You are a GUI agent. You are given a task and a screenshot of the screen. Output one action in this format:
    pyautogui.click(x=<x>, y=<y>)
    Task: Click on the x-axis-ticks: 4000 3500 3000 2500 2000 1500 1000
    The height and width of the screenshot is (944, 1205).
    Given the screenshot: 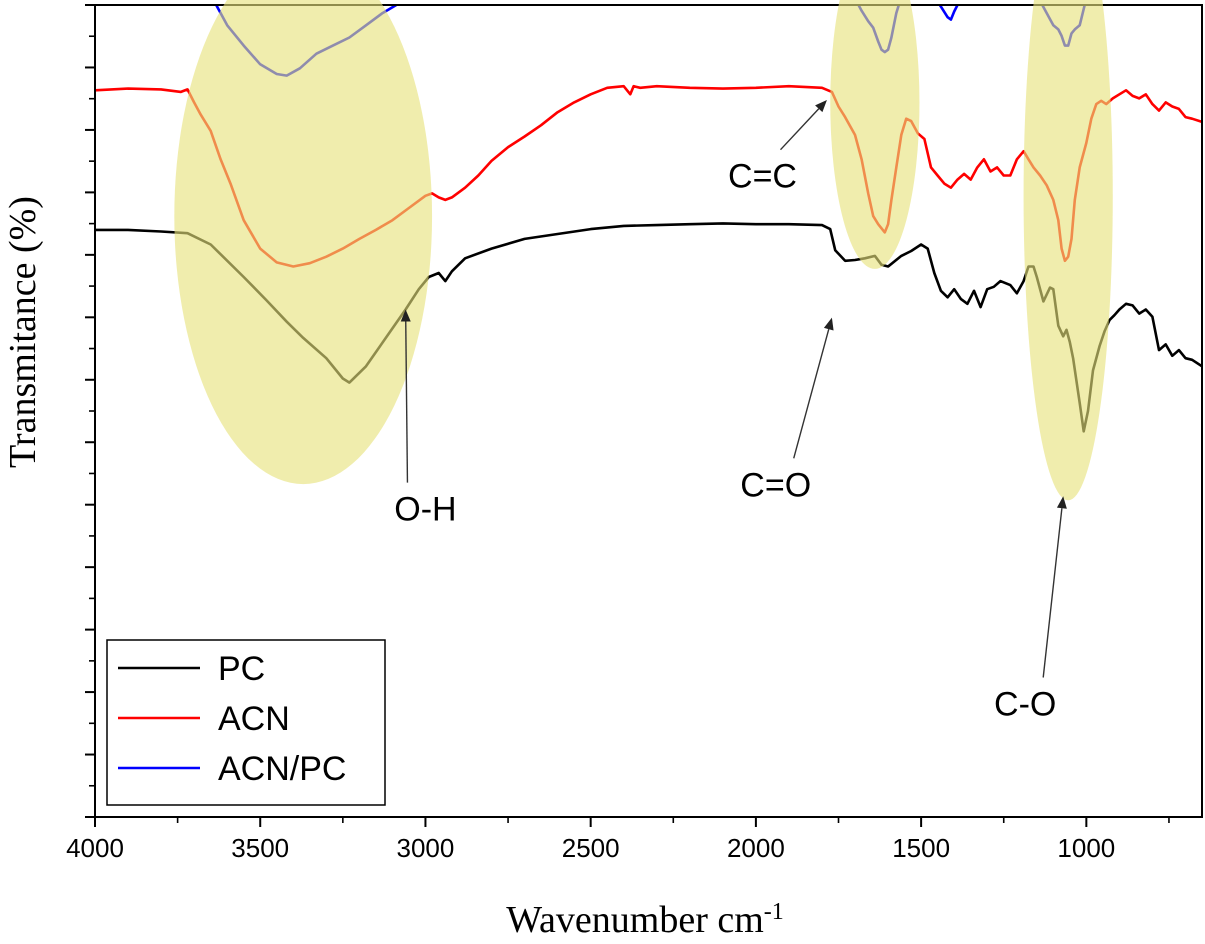 What is the action you would take?
    pyautogui.click(x=618, y=840)
    